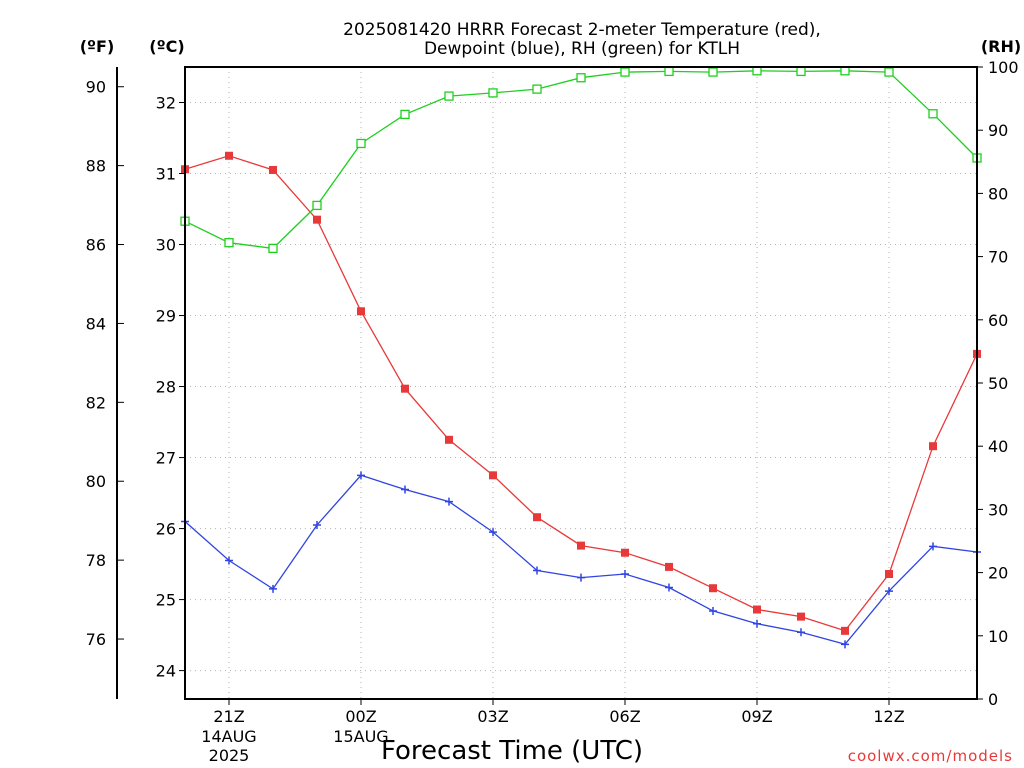  What do you see at coordinates (229, 755) in the screenshot?
I see `time-tick-date-label: 2025` at bounding box center [229, 755].